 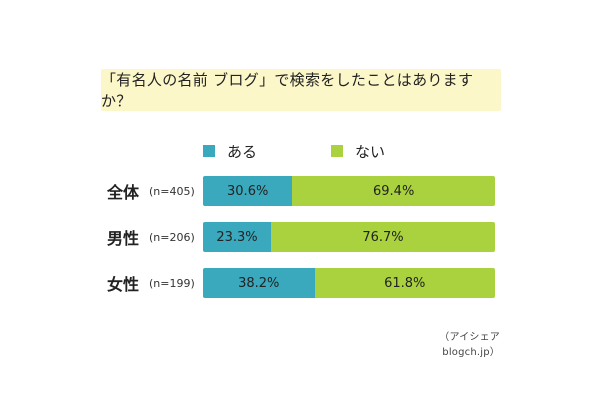 I want to click on legend-item-nai: ない, so click(x=358, y=151).